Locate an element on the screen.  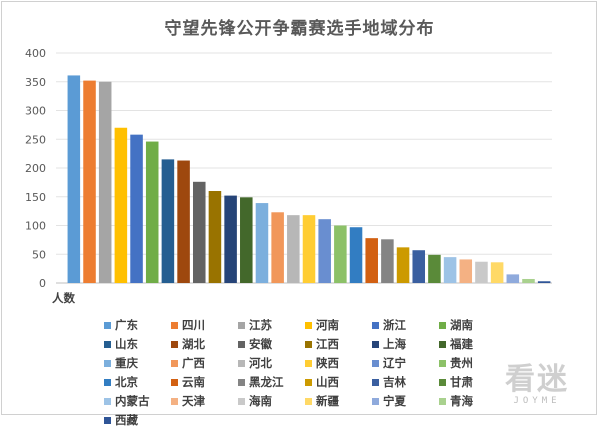
legend-item: 云南 is located at coordinates (204, 382).